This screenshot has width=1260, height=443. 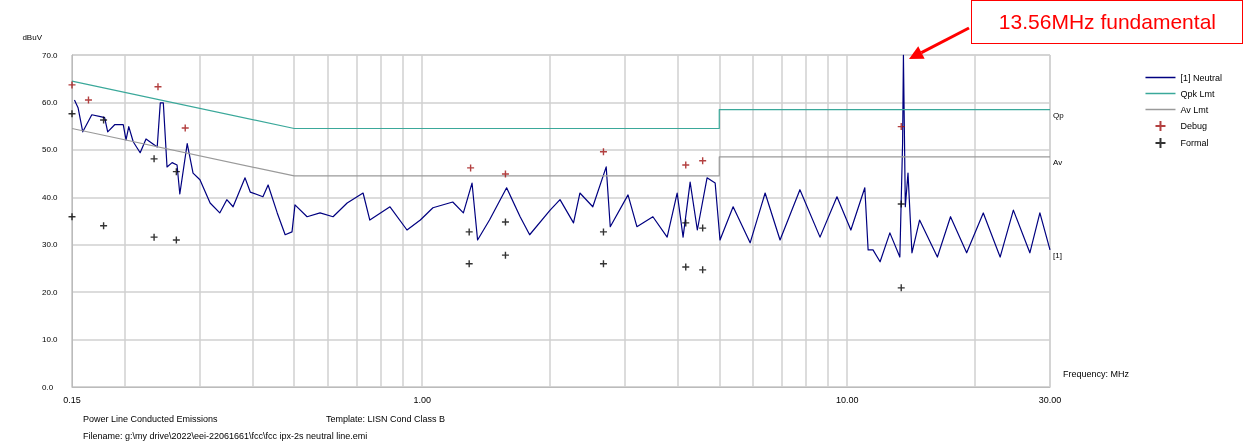 I want to click on y-axis-title: dBuV, so click(x=32, y=37).